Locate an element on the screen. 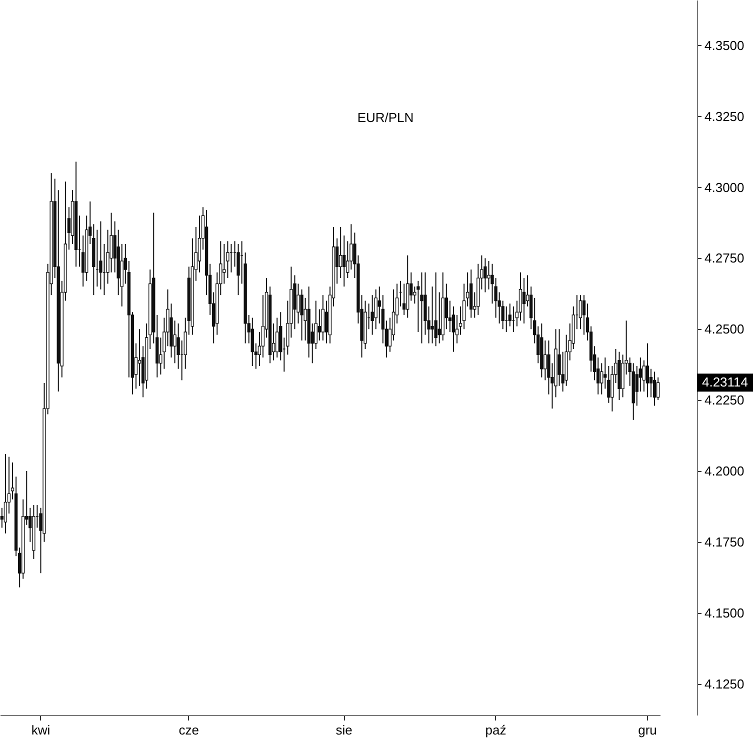  x-tick-label: cze is located at coordinates (189, 730).